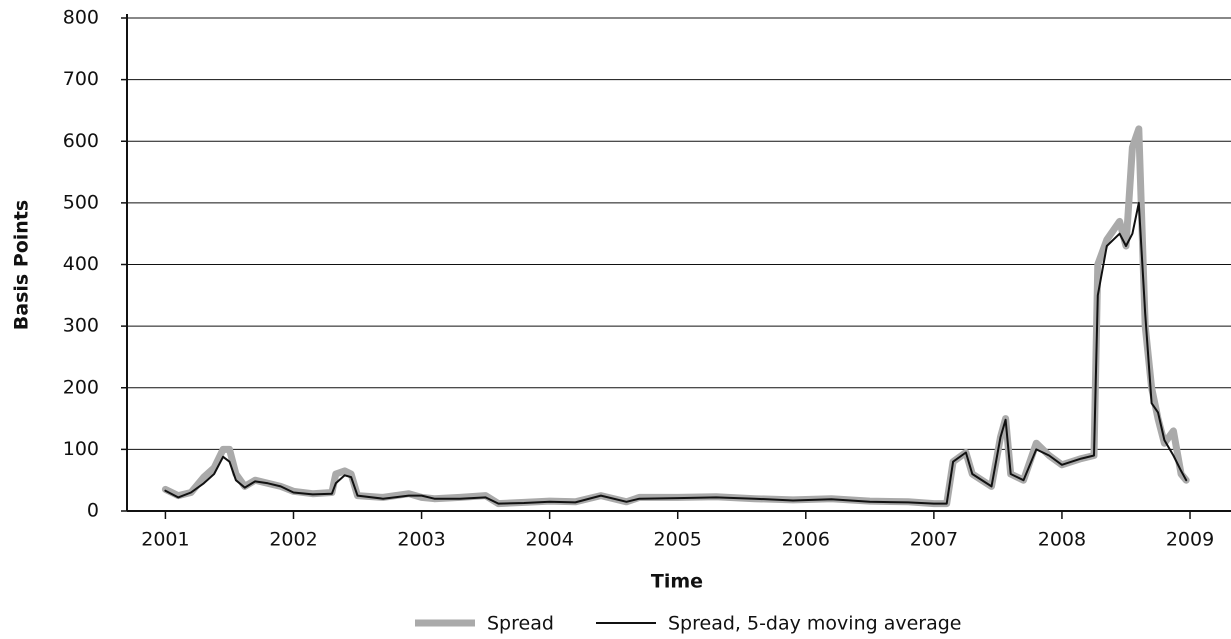  Describe the element at coordinates (678, 540) in the screenshot. I see `x-tick-label: 2005` at that location.